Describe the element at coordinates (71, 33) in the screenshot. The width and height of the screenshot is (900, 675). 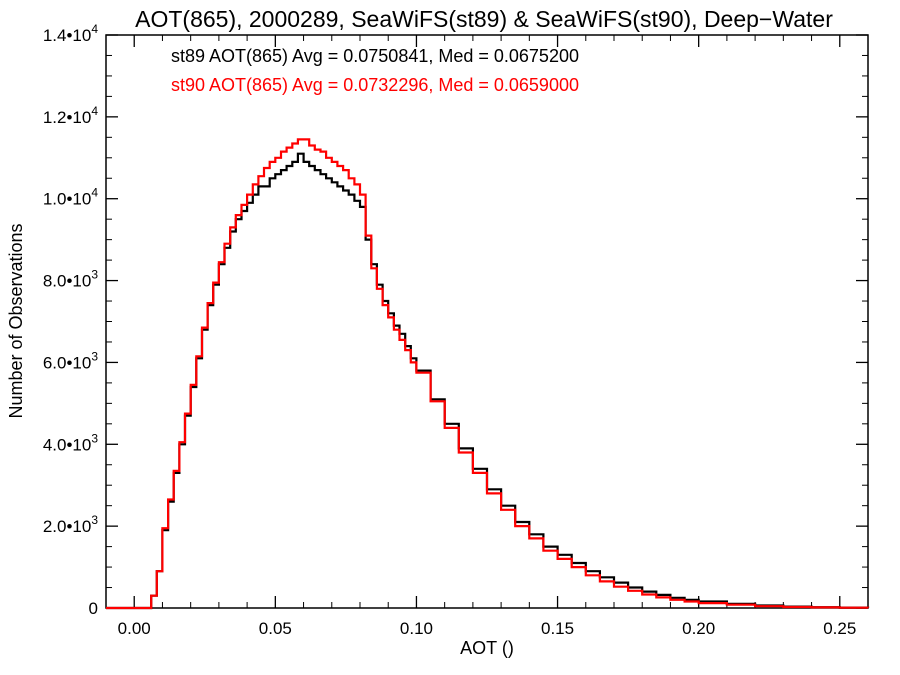
I see `y-tick-label: 1.4•104` at that location.